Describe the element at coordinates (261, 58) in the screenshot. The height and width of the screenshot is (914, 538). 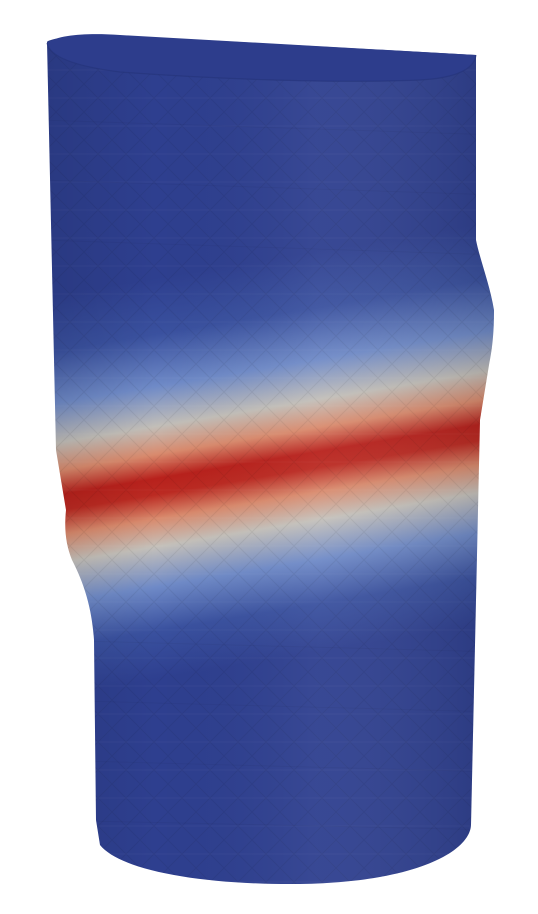
I see `cylinder-top-cap` at that location.